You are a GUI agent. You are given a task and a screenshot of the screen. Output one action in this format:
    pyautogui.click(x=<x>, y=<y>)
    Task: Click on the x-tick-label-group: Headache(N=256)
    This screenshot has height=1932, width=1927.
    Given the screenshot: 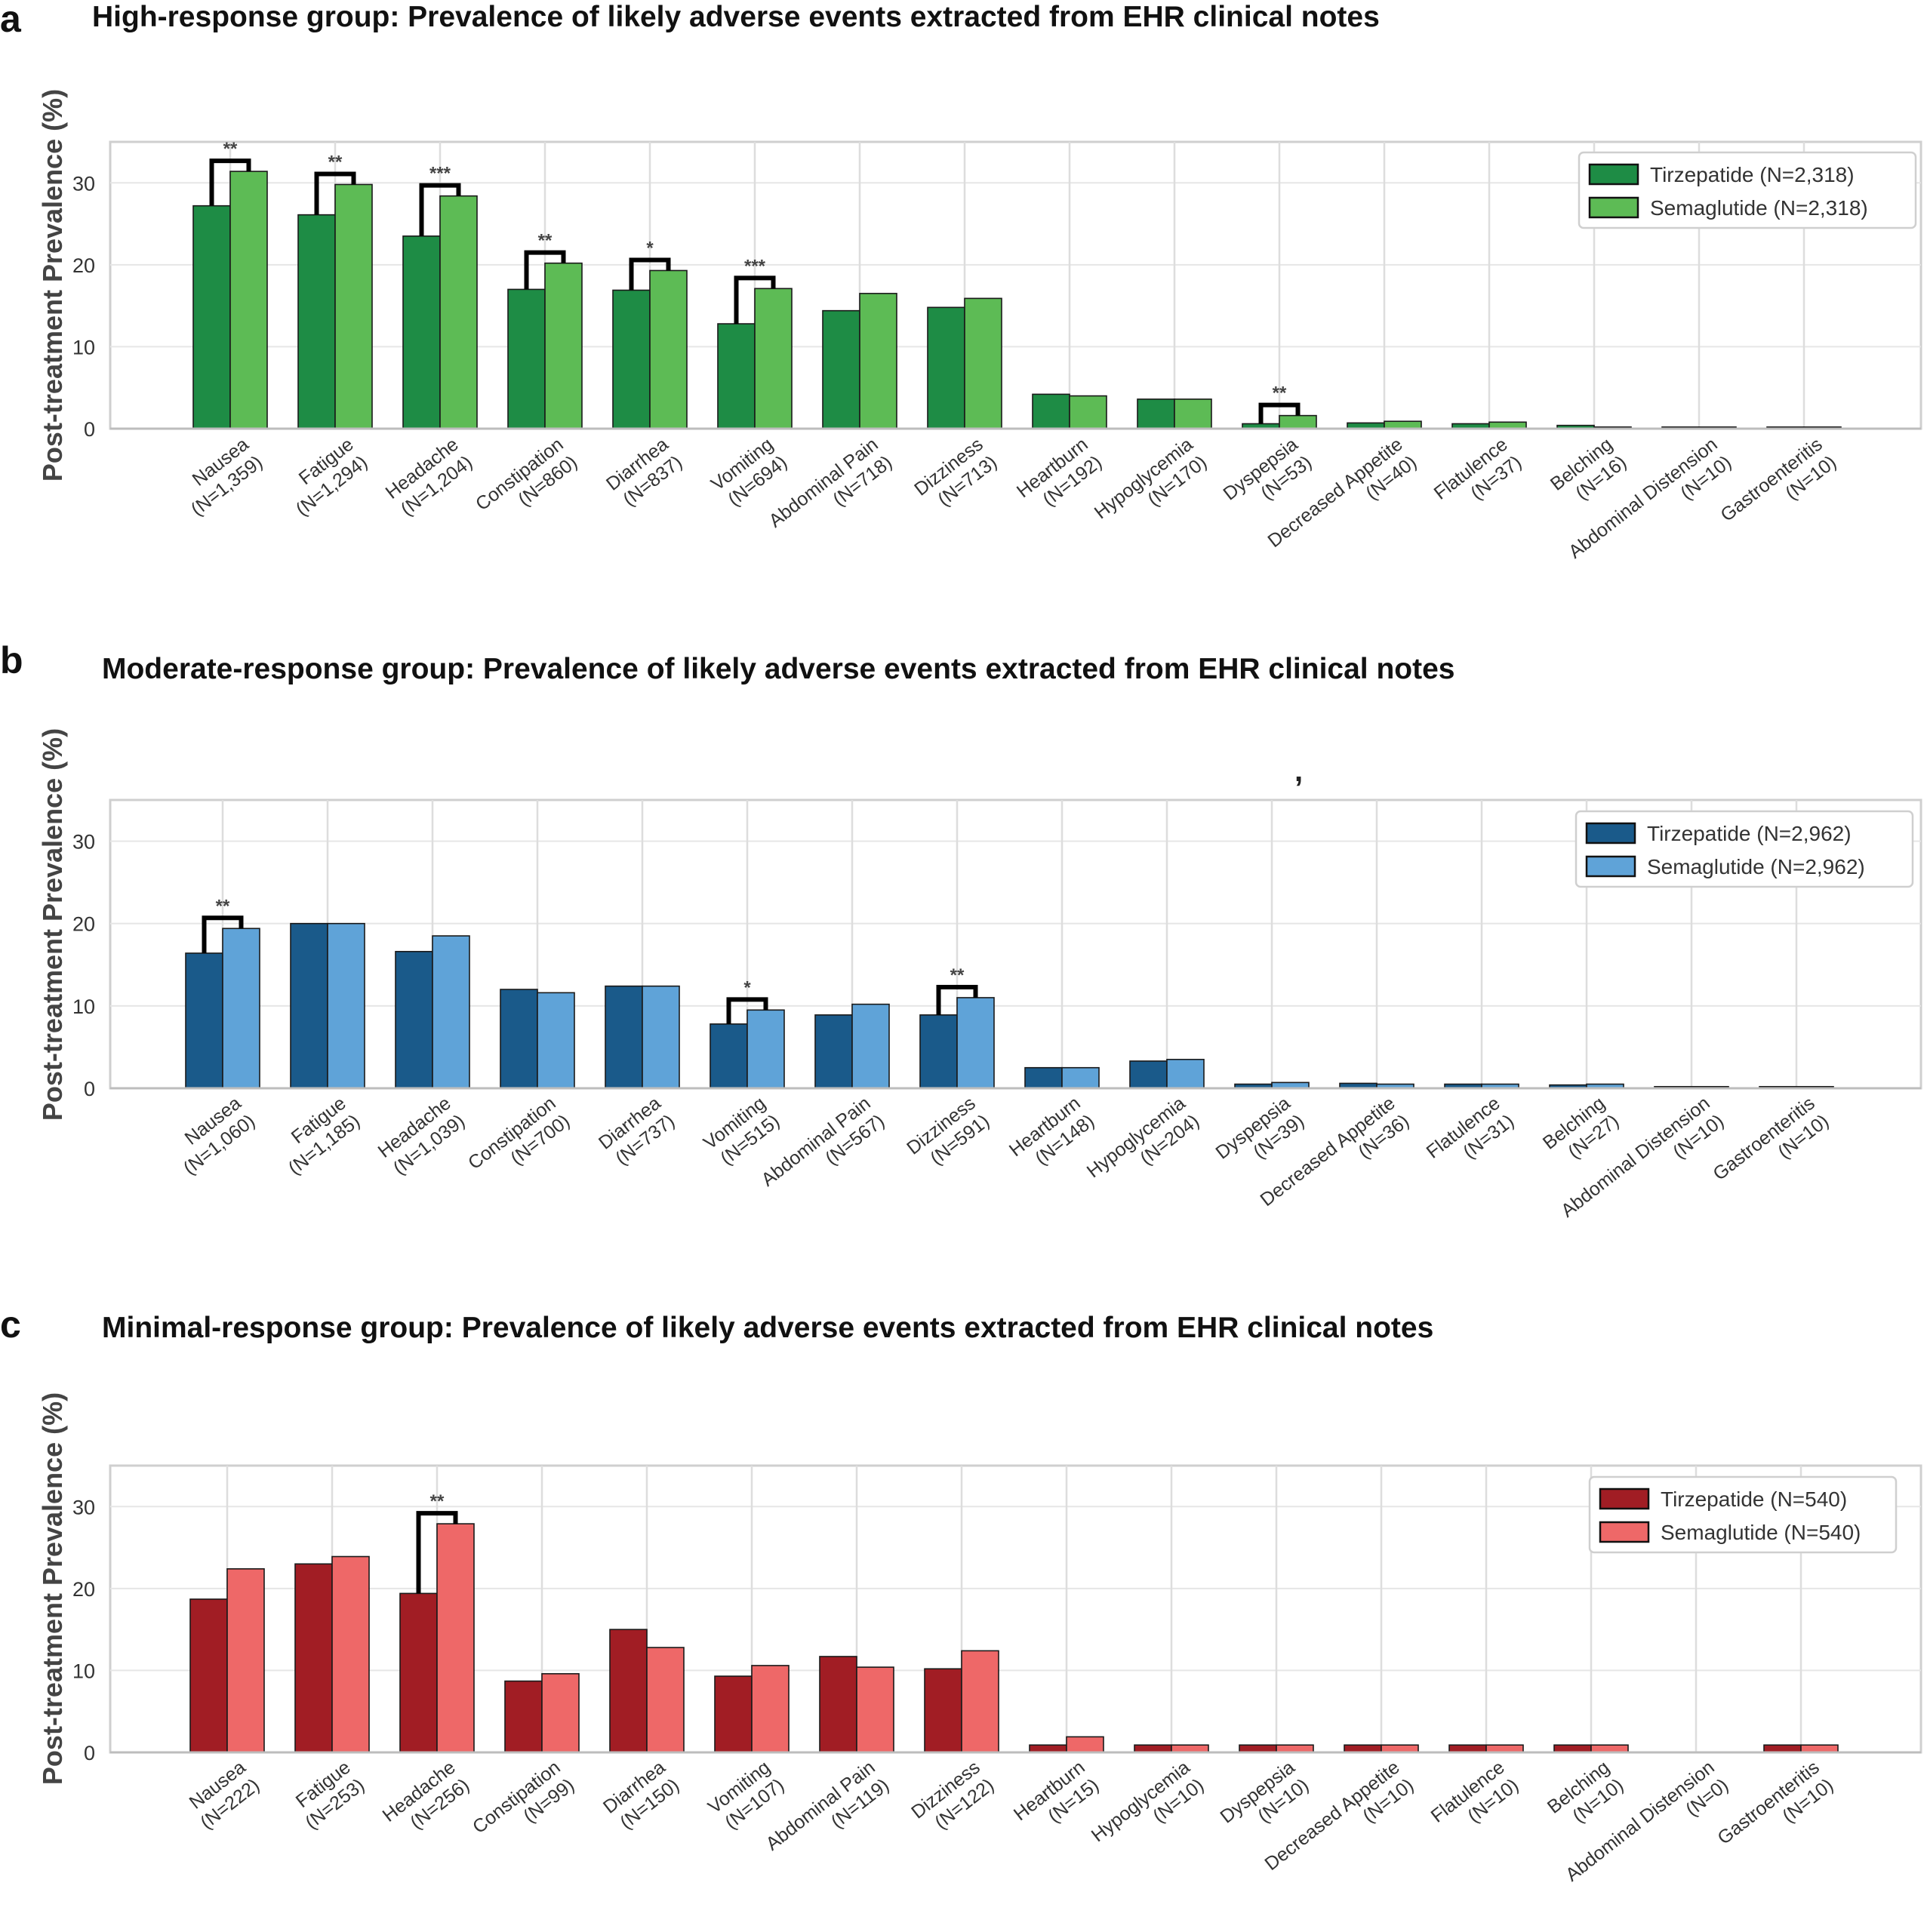 What is the action you would take?
    pyautogui.click(x=426, y=1795)
    